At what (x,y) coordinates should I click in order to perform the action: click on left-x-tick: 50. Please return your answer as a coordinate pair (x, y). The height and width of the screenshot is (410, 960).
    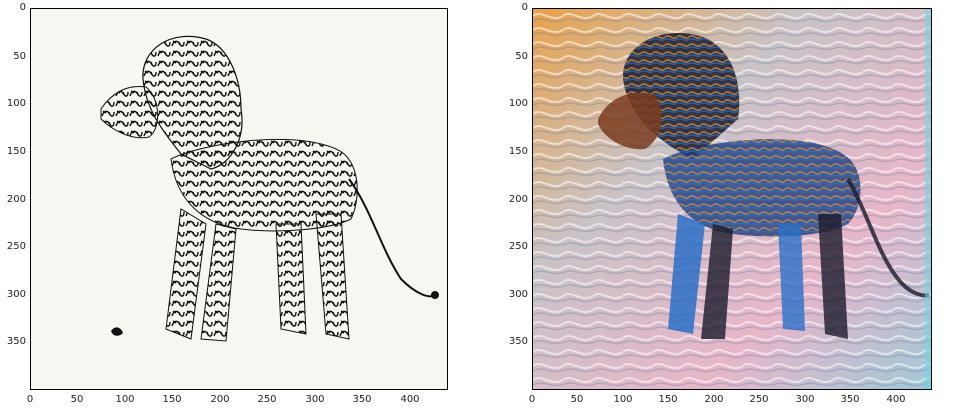
    Looking at the image, I should click on (77, 399).